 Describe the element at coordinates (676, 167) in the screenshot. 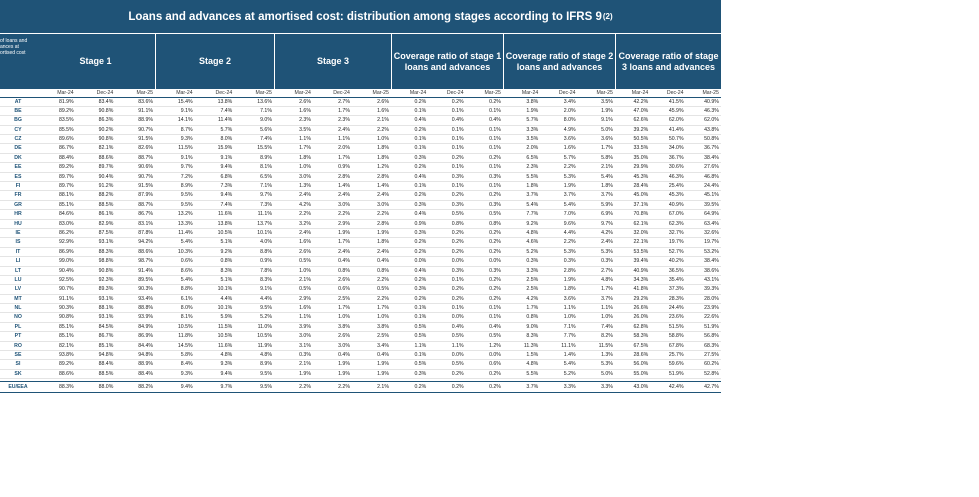

I see `table-cell: 30.6%` at that location.